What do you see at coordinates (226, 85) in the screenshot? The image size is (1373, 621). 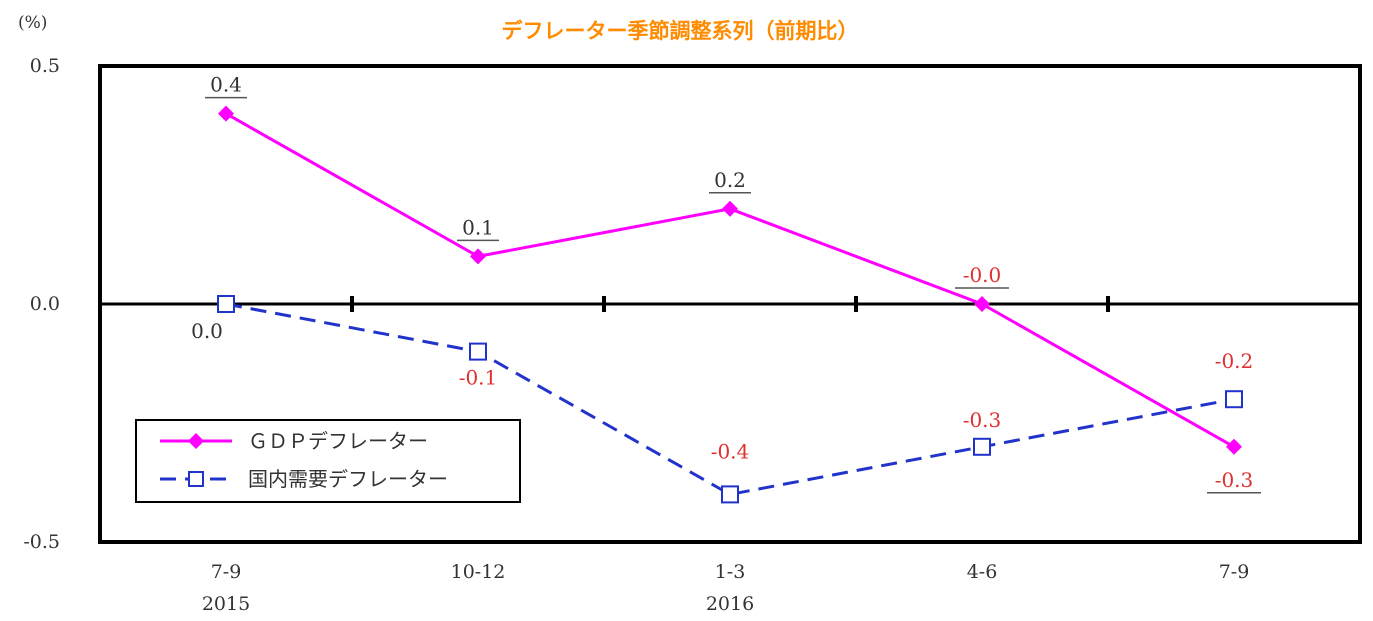 I see `data-label-gdp: 0.4` at bounding box center [226, 85].